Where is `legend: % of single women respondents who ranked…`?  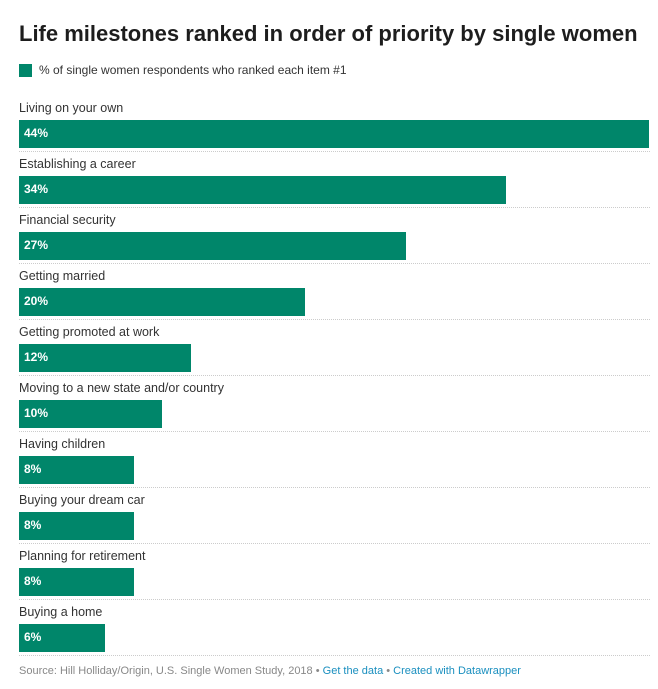
legend: % of single women respondents who ranked… is located at coordinates (183, 70).